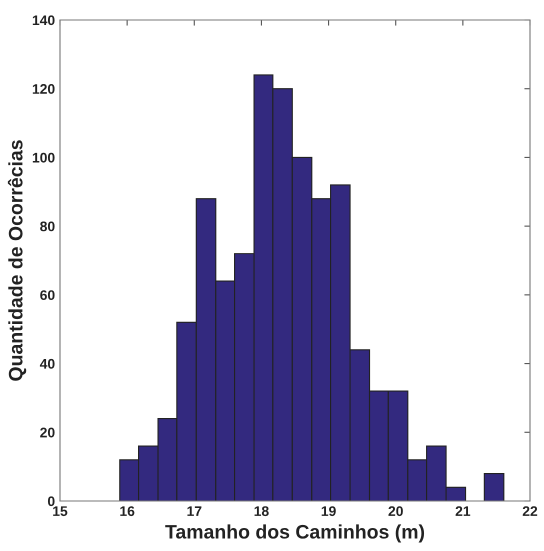  I want to click on x-tick-label: 18, so click(261, 511).